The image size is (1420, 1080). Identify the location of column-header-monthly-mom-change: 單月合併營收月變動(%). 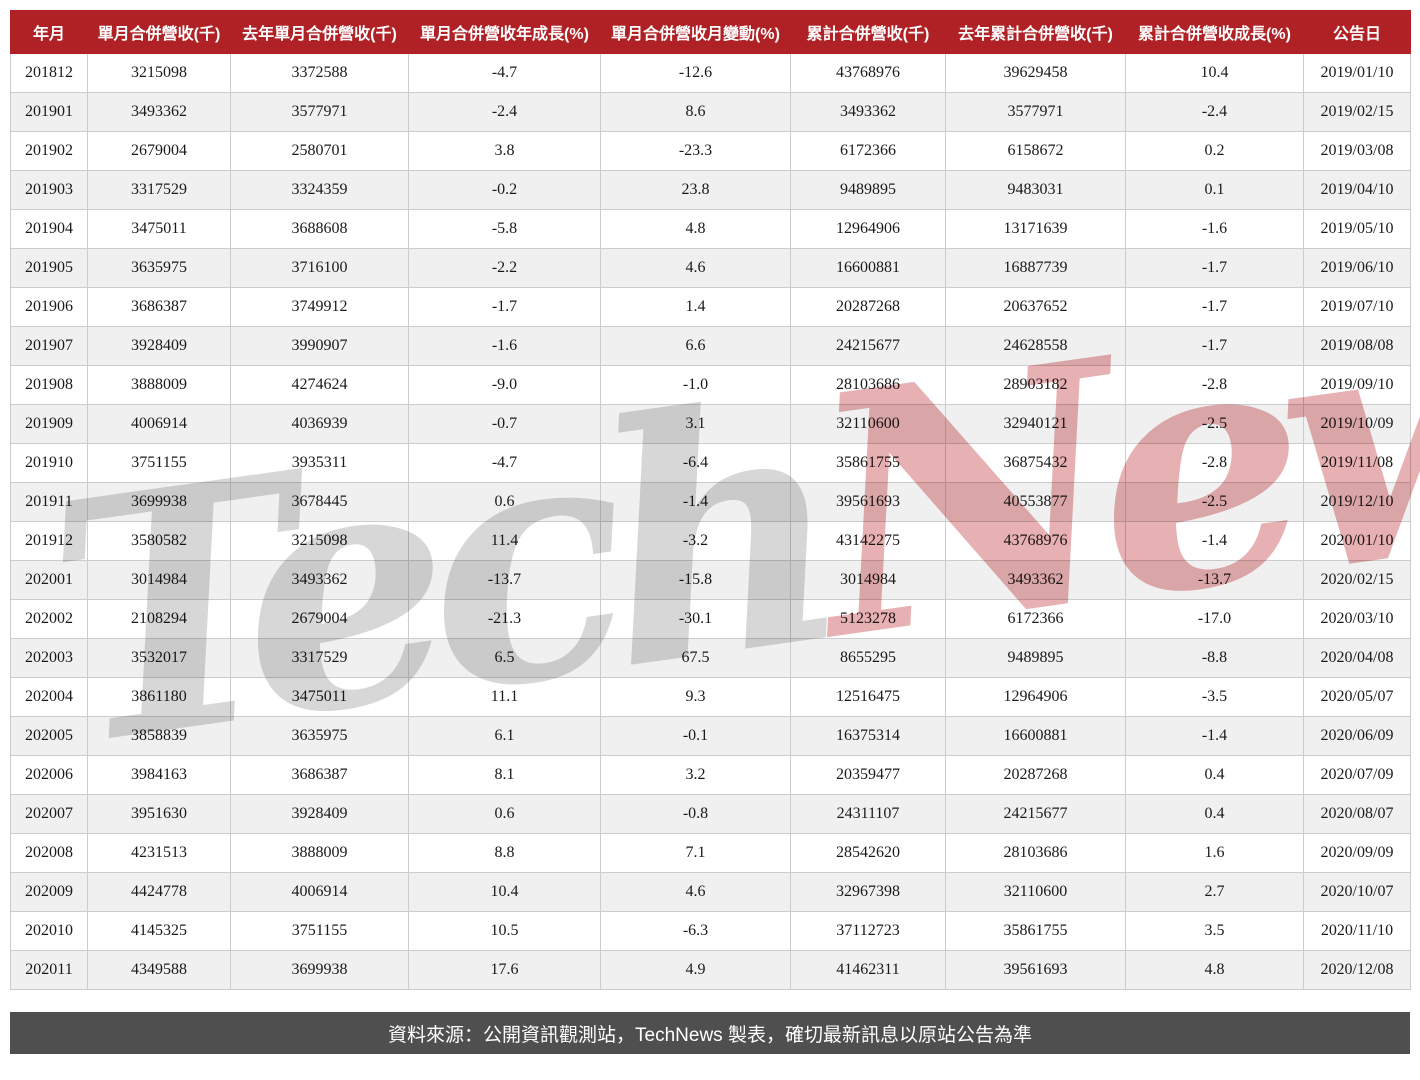
(695, 32).